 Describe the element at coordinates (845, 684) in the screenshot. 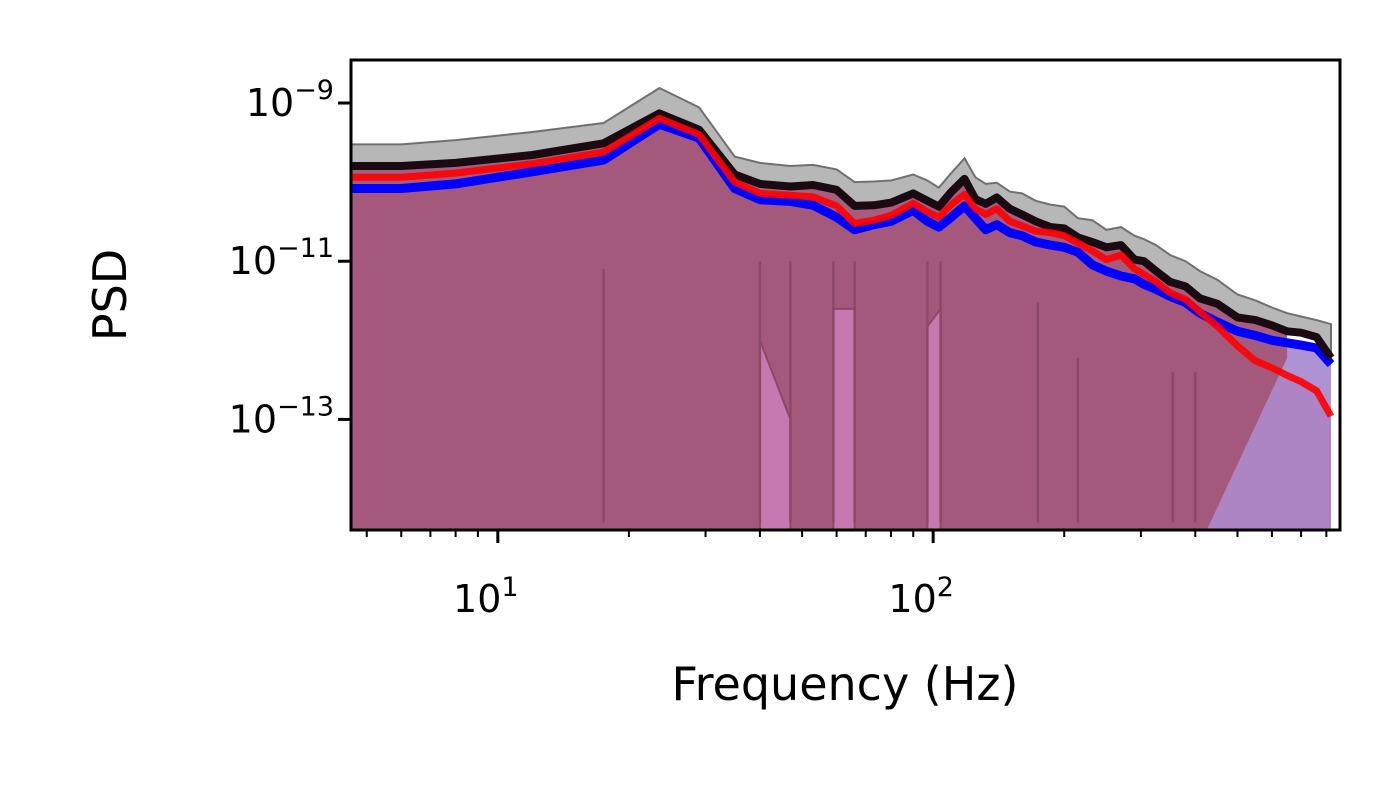

I see `x-axis-label: Frequency (Hz)` at that location.